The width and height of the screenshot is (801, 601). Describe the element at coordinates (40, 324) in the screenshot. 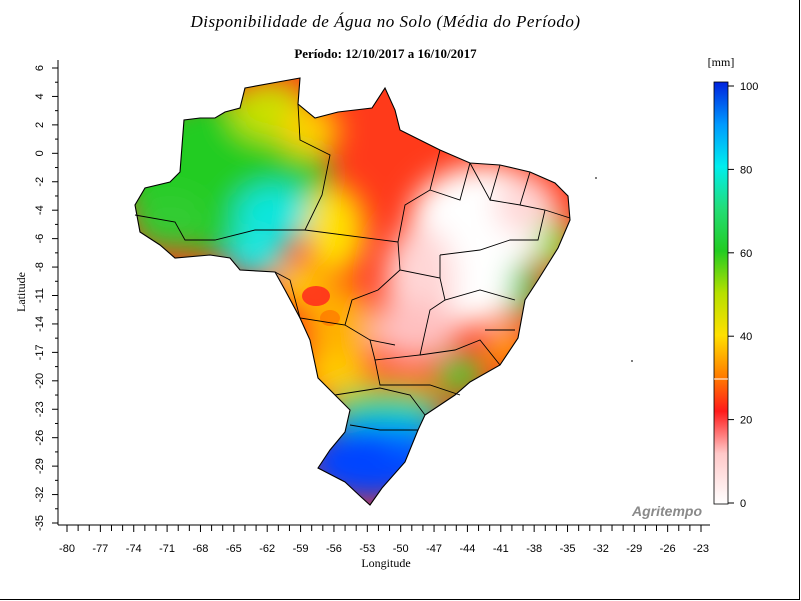

I see `y-tick-label: -14` at that location.